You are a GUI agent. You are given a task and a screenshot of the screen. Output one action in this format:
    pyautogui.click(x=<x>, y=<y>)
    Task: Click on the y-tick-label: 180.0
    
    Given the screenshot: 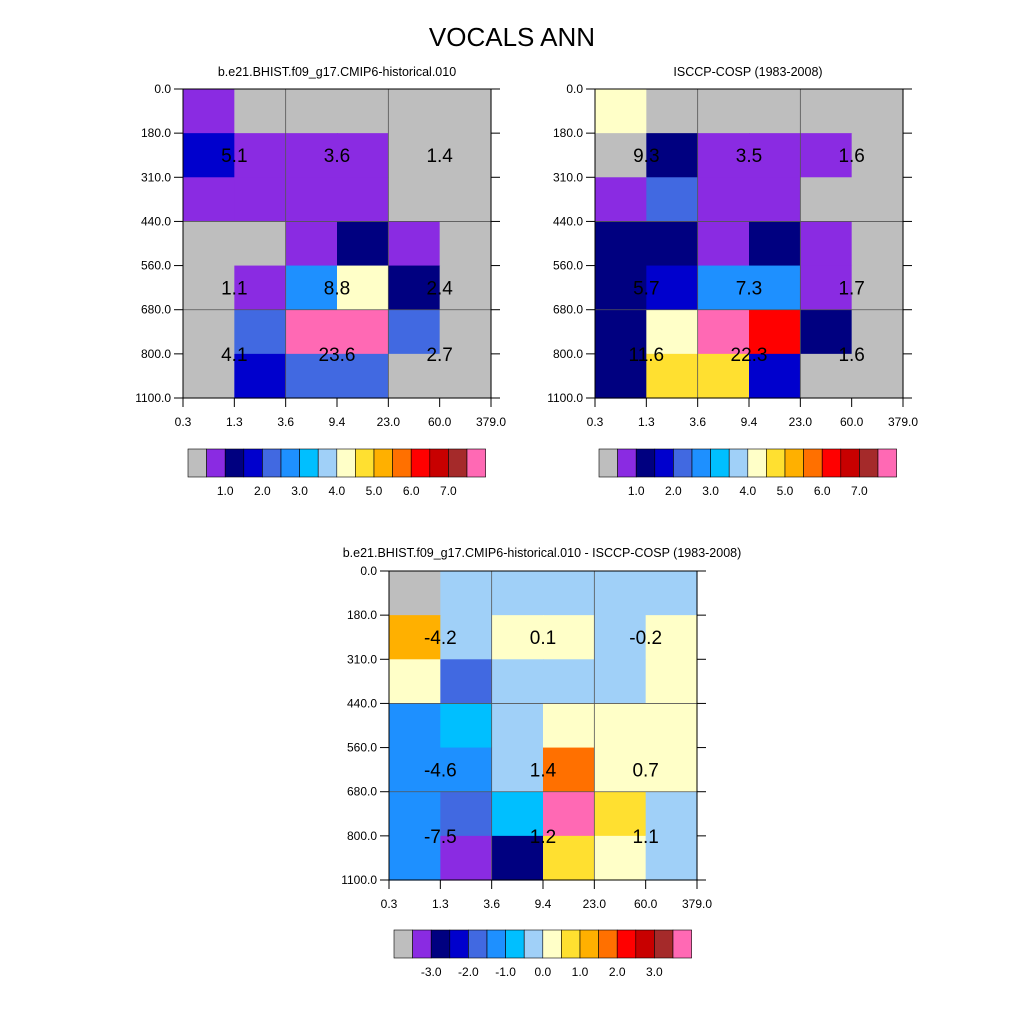 What is the action you would take?
    pyautogui.click(x=362, y=615)
    